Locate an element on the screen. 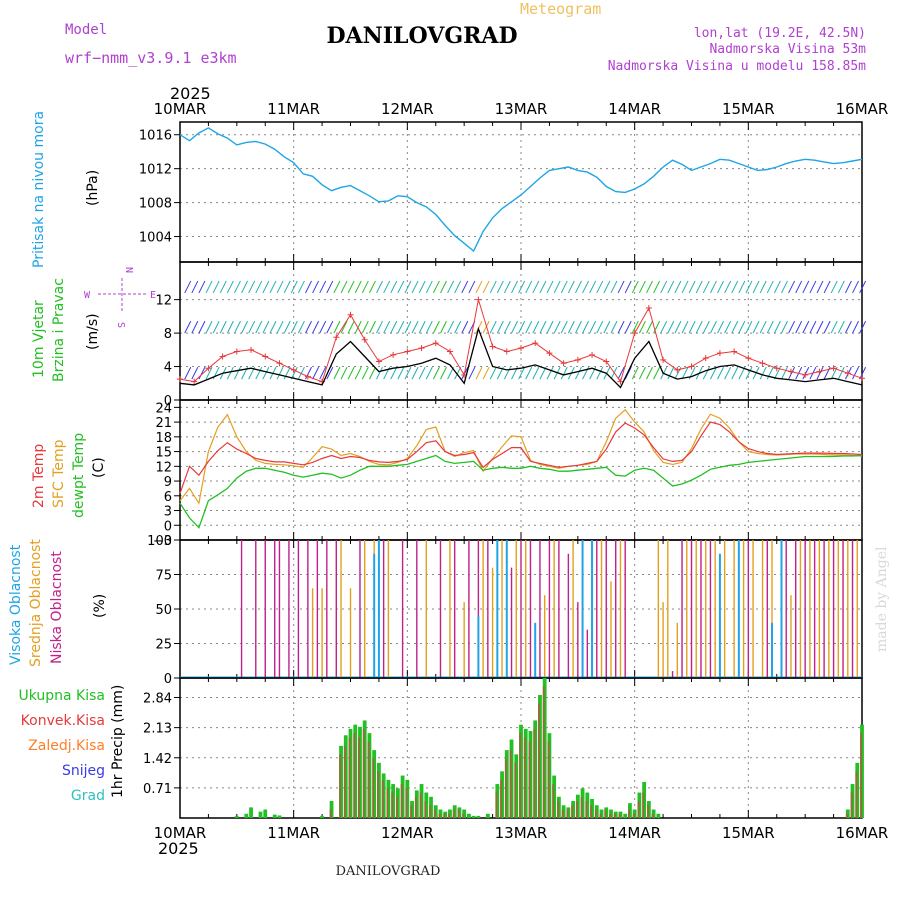  y-tick-label: 3 is located at coordinates (168, 512).